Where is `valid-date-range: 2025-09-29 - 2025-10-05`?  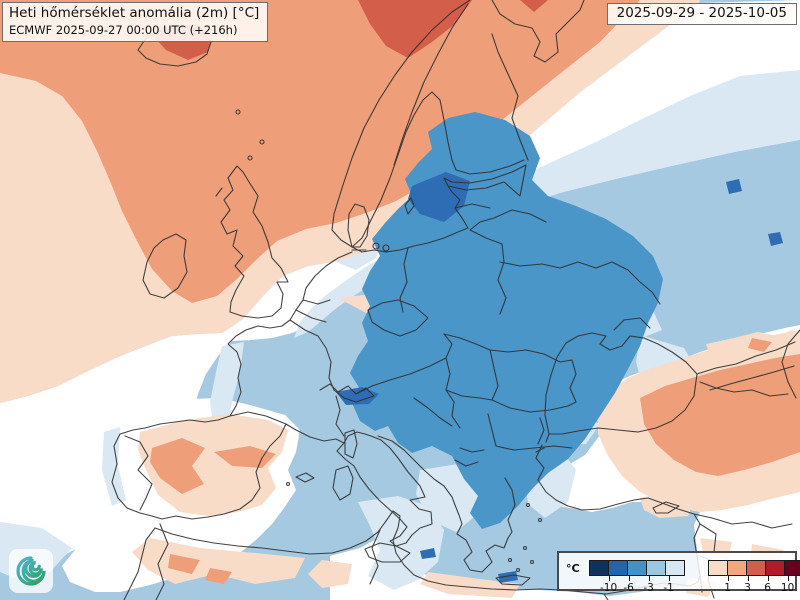
valid-date-range: 2025-09-29 - 2025-10-05 is located at coordinates (701, 13).